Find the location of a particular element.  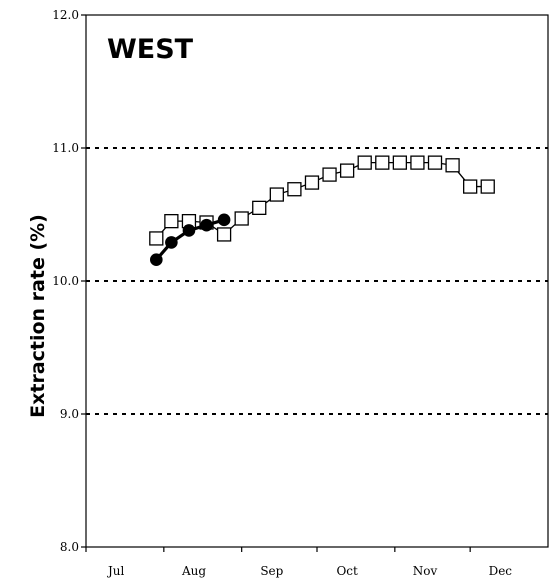

y-tick-label: 8.0 is located at coordinates (69, 547).